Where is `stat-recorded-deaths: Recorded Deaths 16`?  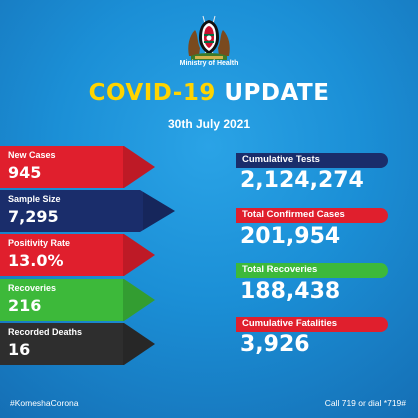
stat-recorded-deaths: Recorded Deaths 16 is located at coordinates (77, 344).